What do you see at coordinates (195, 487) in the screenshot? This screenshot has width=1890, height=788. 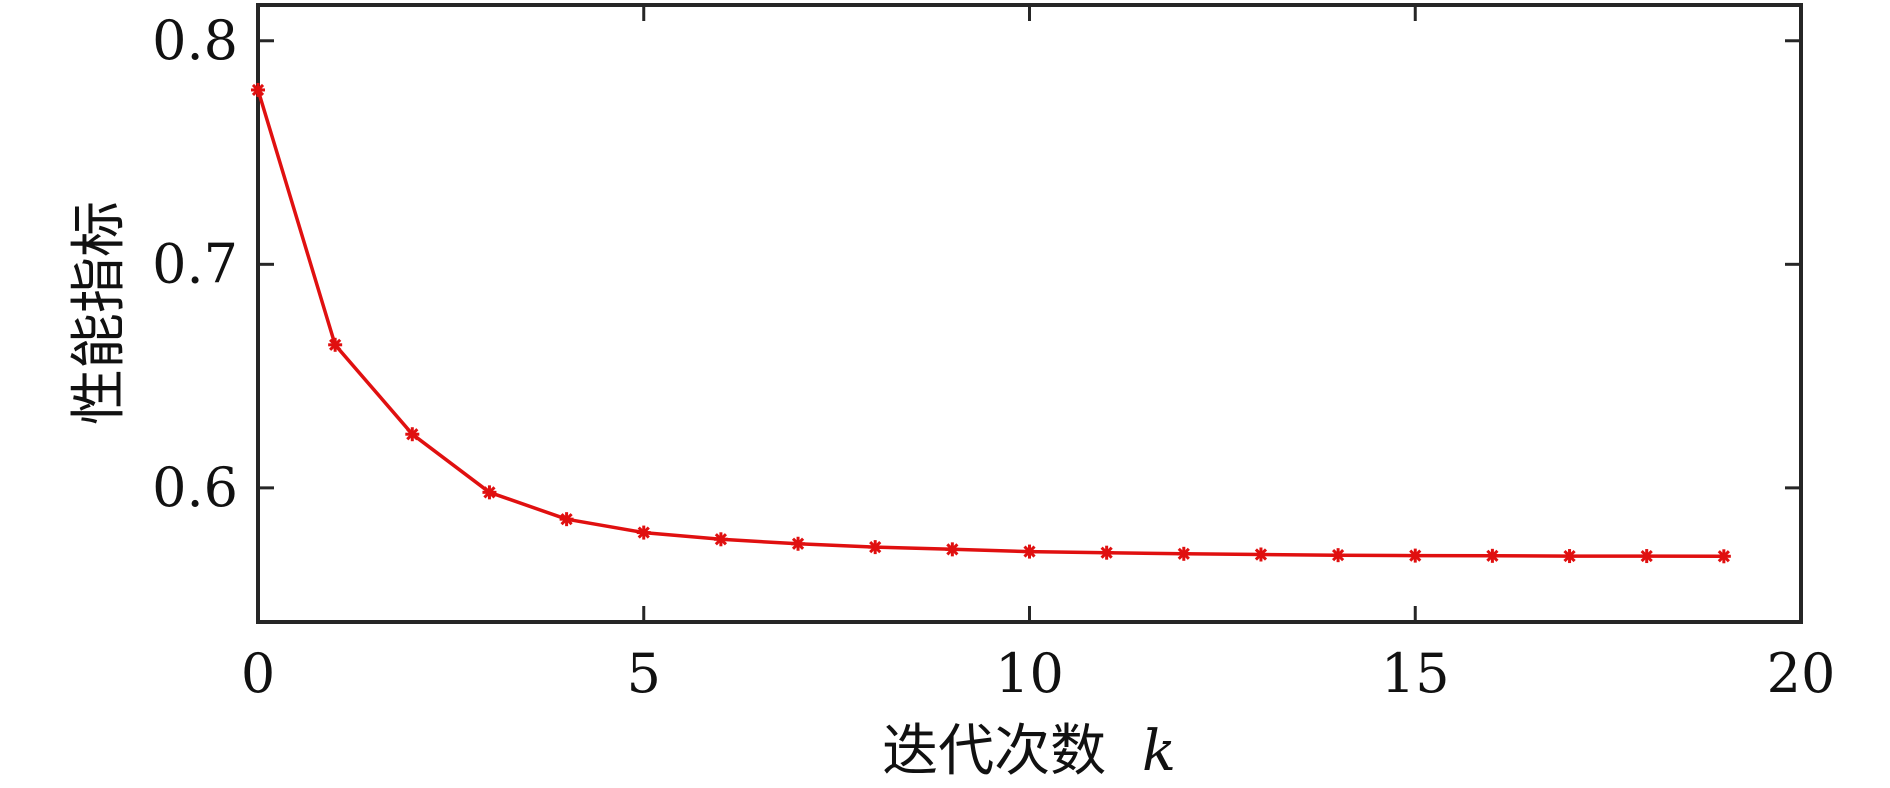 I see `y-tick-label: 0.6` at bounding box center [195, 487].